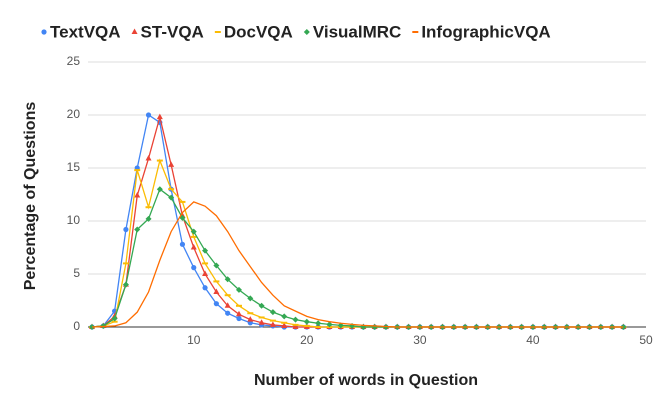 Image resolution: width=664 pixels, height=411 pixels. Describe the element at coordinates (646, 340) in the screenshot. I see `x-tick-label: 50` at that location.